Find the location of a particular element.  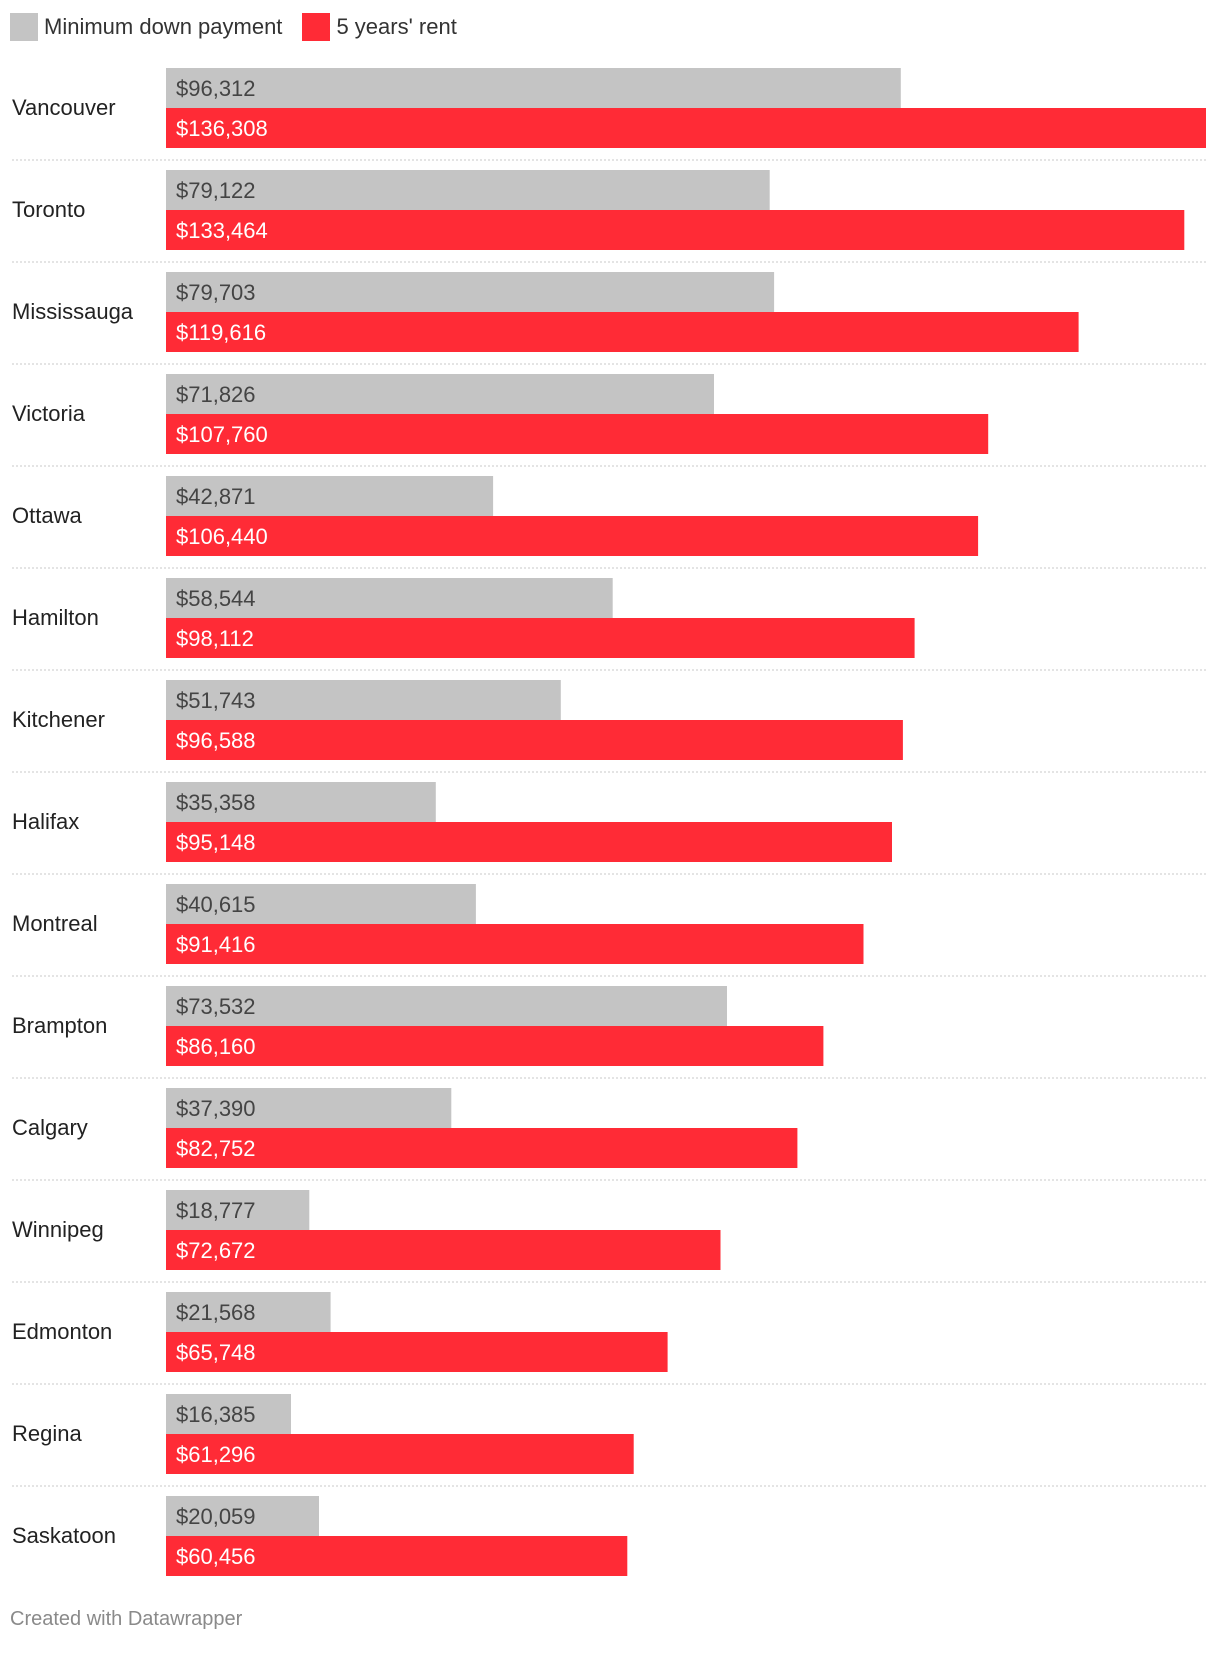

value-label-rent-regina: $61,296 is located at coordinates (216, 1454).